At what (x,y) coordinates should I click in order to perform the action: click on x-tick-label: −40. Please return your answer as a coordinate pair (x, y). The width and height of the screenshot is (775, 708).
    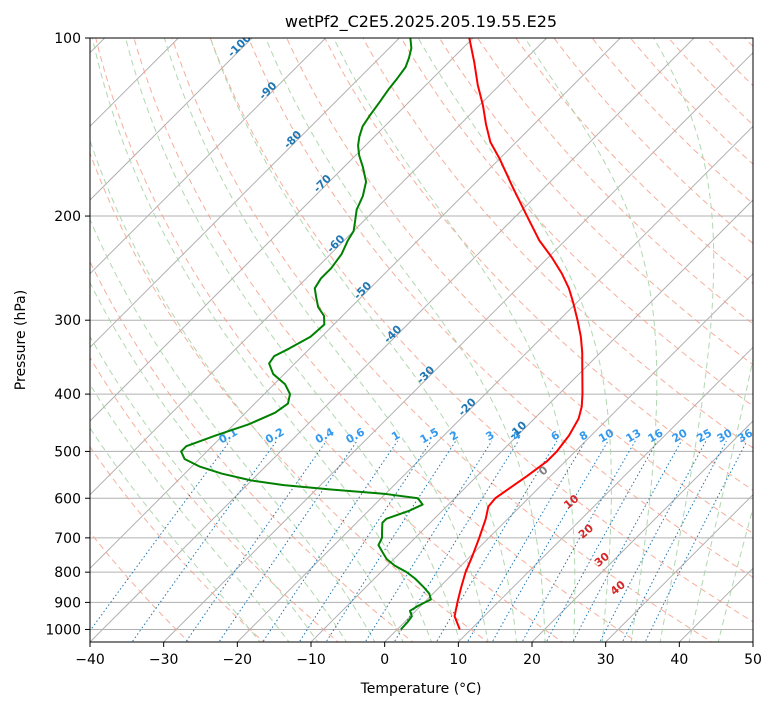
    Looking at the image, I should click on (90, 660).